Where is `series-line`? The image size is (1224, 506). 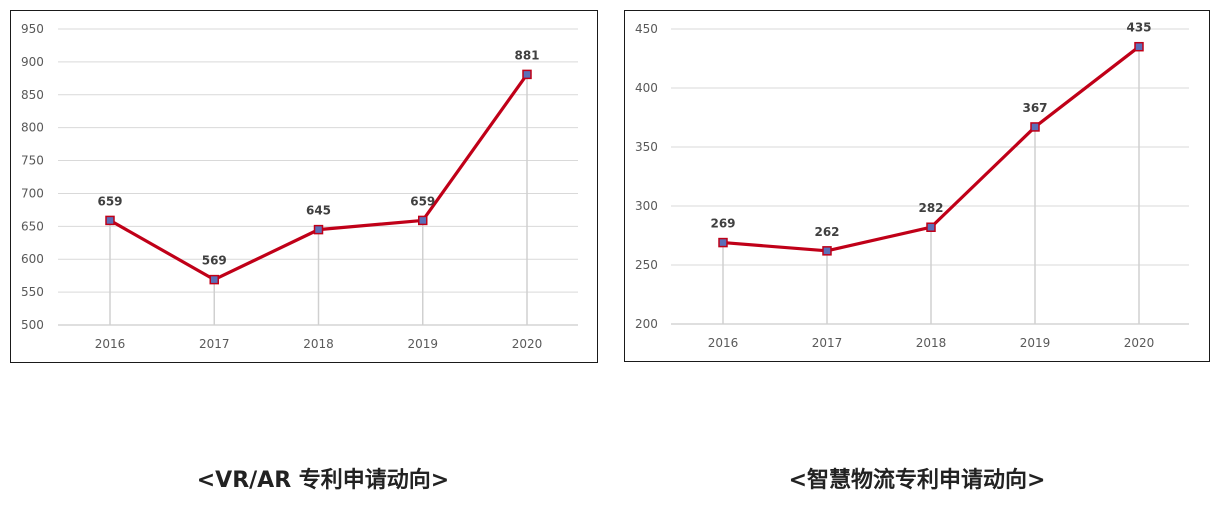 series-line is located at coordinates (931, 149).